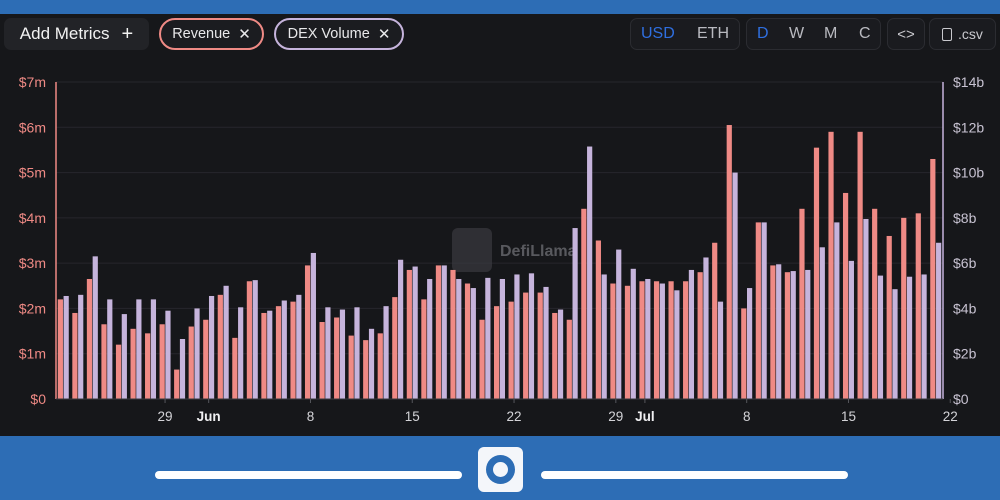 The image size is (1000, 500). What do you see at coordinates (694, 475) in the screenshot?
I see `range-track-right` at bounding box center [694, 475].